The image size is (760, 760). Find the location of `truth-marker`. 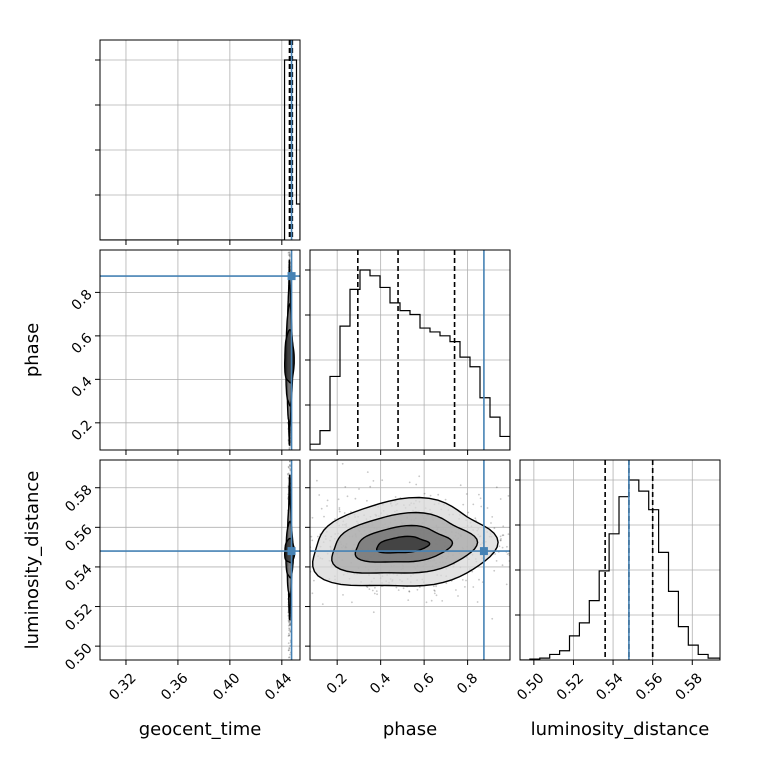

truth-marker is located at coordinates (483, 551).